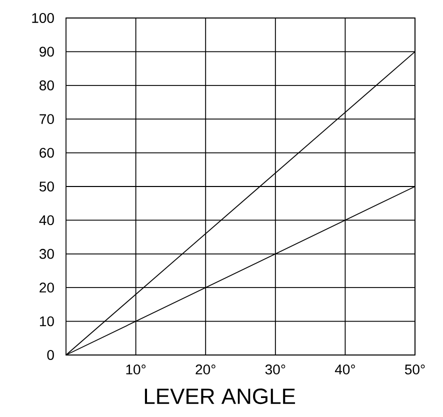 Image resolution: width=443 pixels, height=417 pixels. I want to click on y-tick-label: 100, so click(43, 18).